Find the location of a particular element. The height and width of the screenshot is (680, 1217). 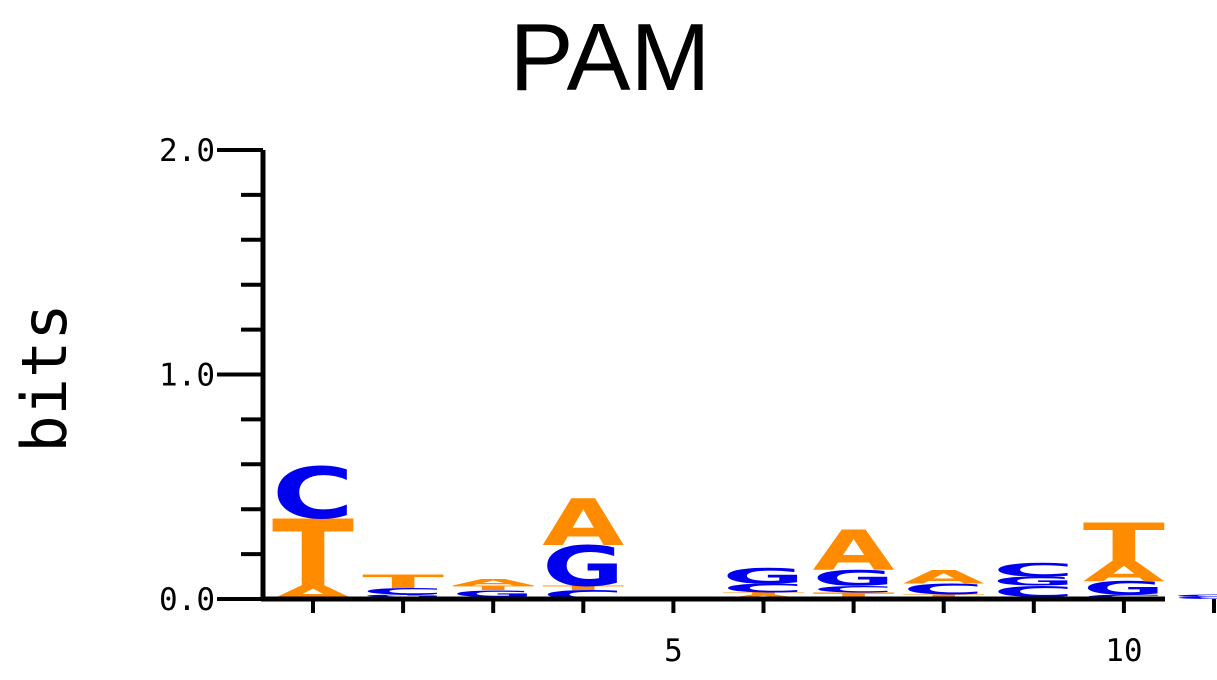

logo-letter-a-pos3: A is located at coordinates (493, 582).